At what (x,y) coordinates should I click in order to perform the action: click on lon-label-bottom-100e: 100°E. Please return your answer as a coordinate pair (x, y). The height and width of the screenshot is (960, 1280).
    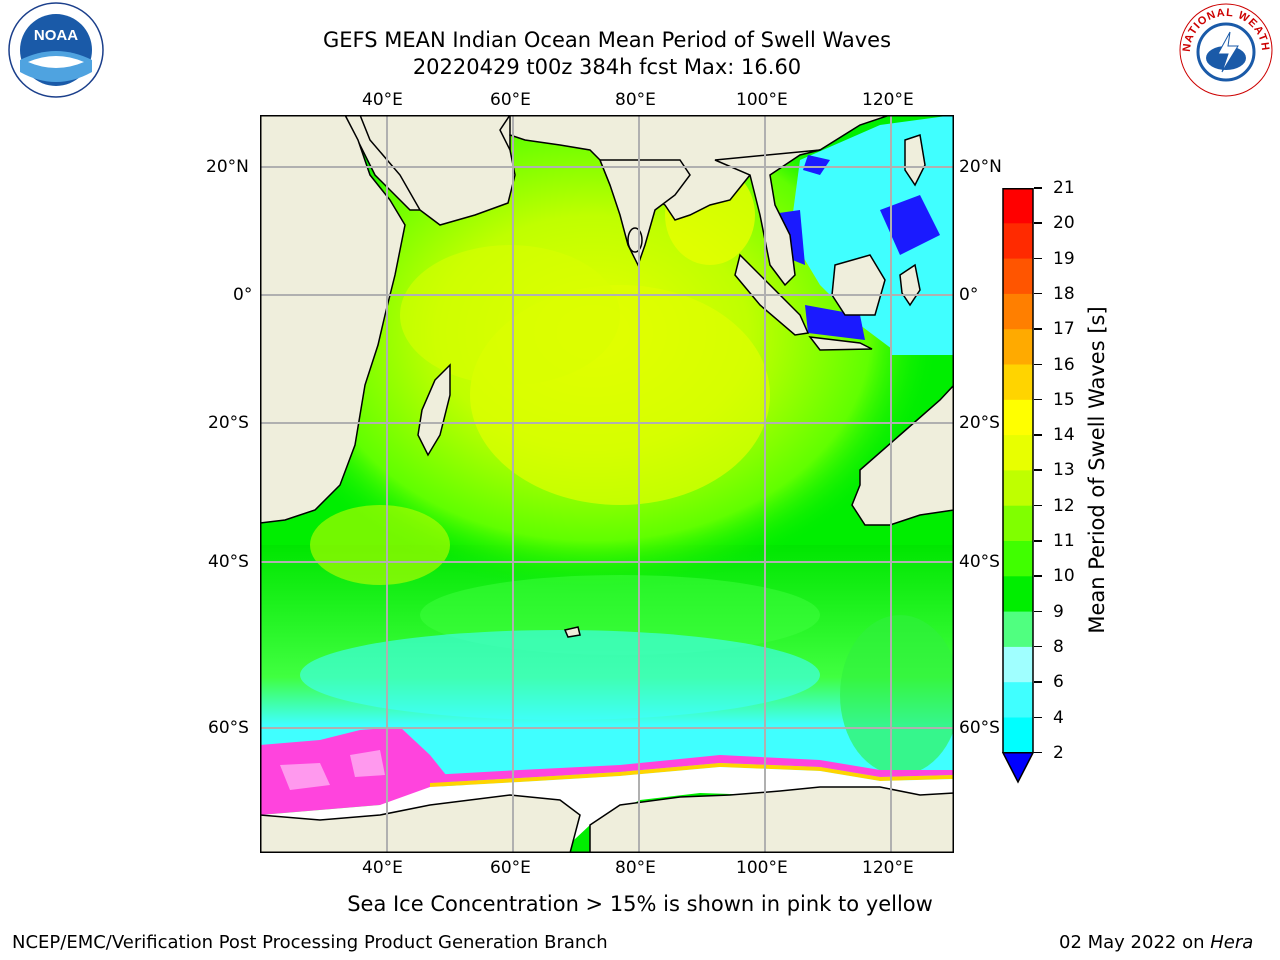
    Looking at the image, I should click on (762, 868).